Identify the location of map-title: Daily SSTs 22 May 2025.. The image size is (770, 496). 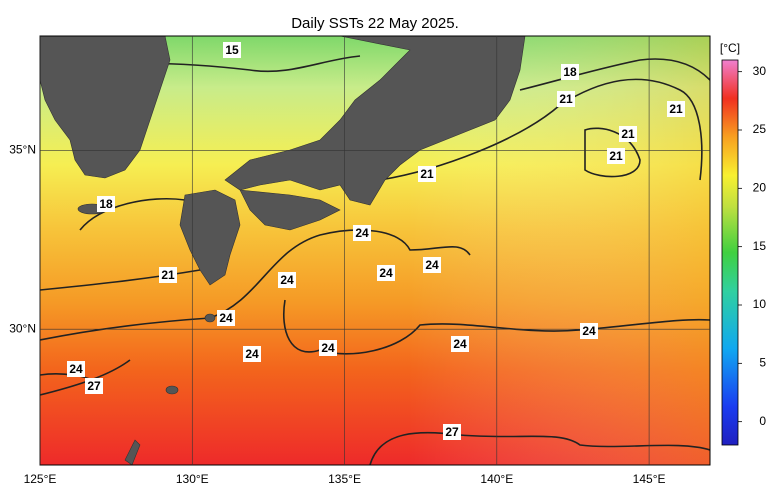
(375, 23).